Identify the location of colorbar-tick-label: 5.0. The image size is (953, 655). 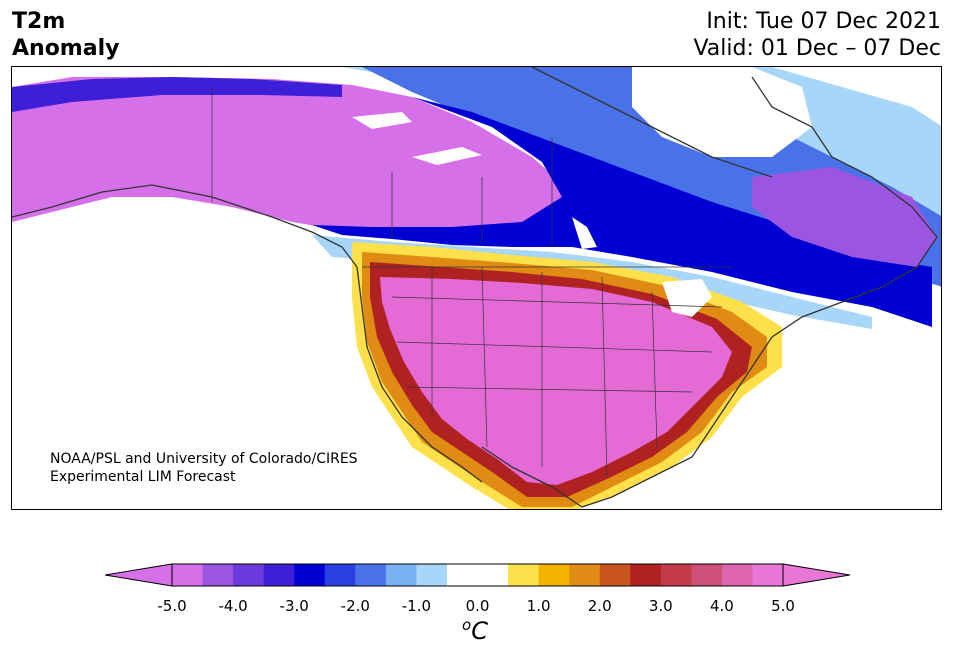
(783, 606).